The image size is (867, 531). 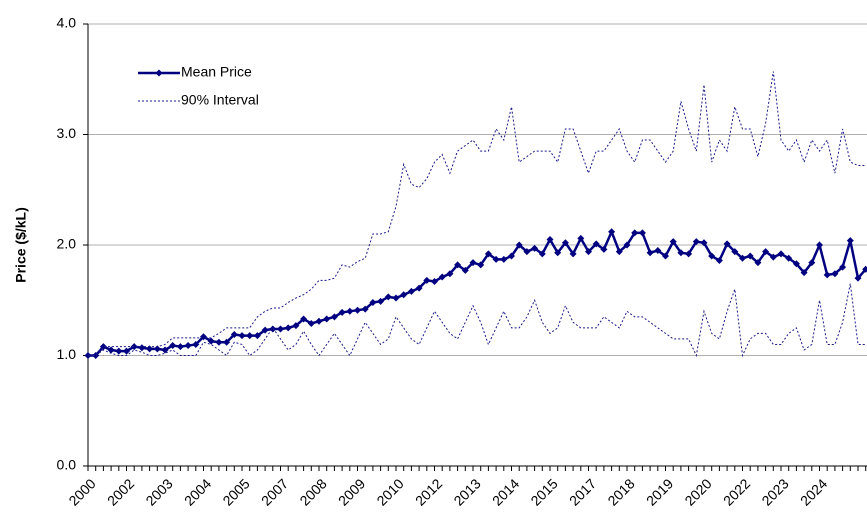 What do you see at coordinates (813, 491) in the screenshot?
I see `x-tick-label: 2024` at bounding box center [813, 491].